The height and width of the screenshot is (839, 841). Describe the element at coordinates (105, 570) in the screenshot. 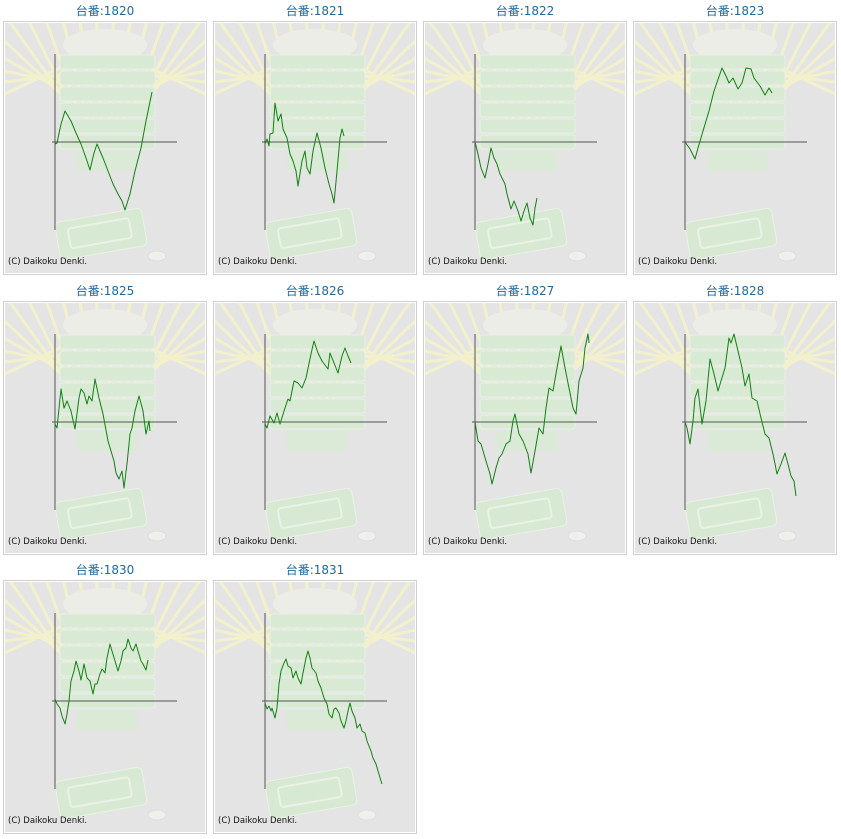

I see `machine-number-link: 台番:1830` at that location.